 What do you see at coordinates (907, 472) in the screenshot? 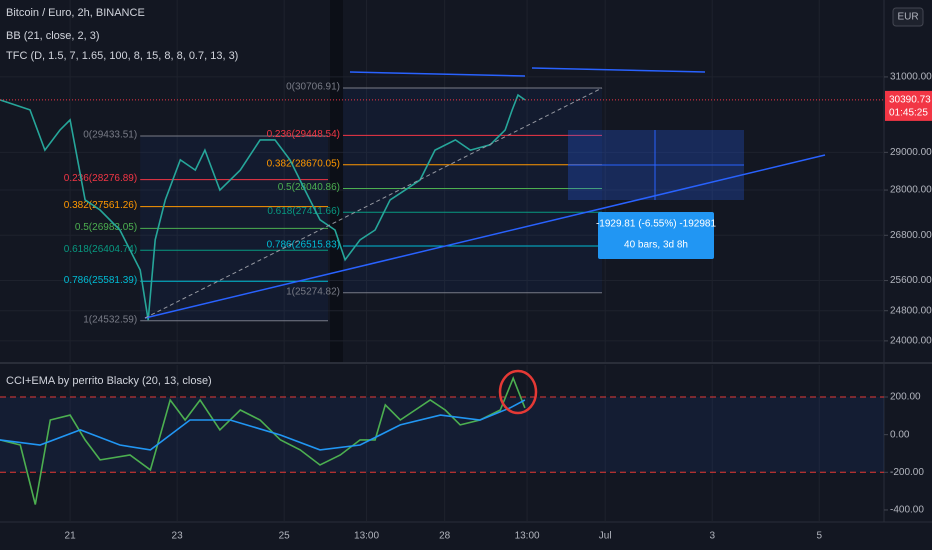
I see `y-tick-label: -200.00` at bounding box center [907, 472].